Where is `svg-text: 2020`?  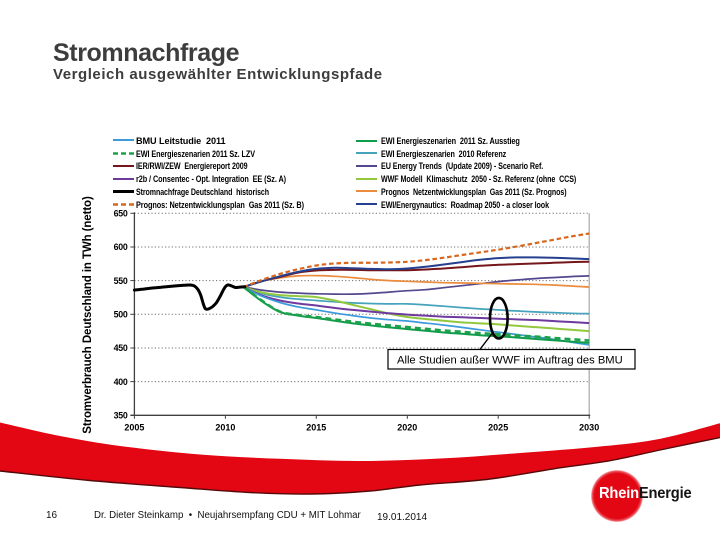
svg-text: 2020 is located at coordinates (407, 428).